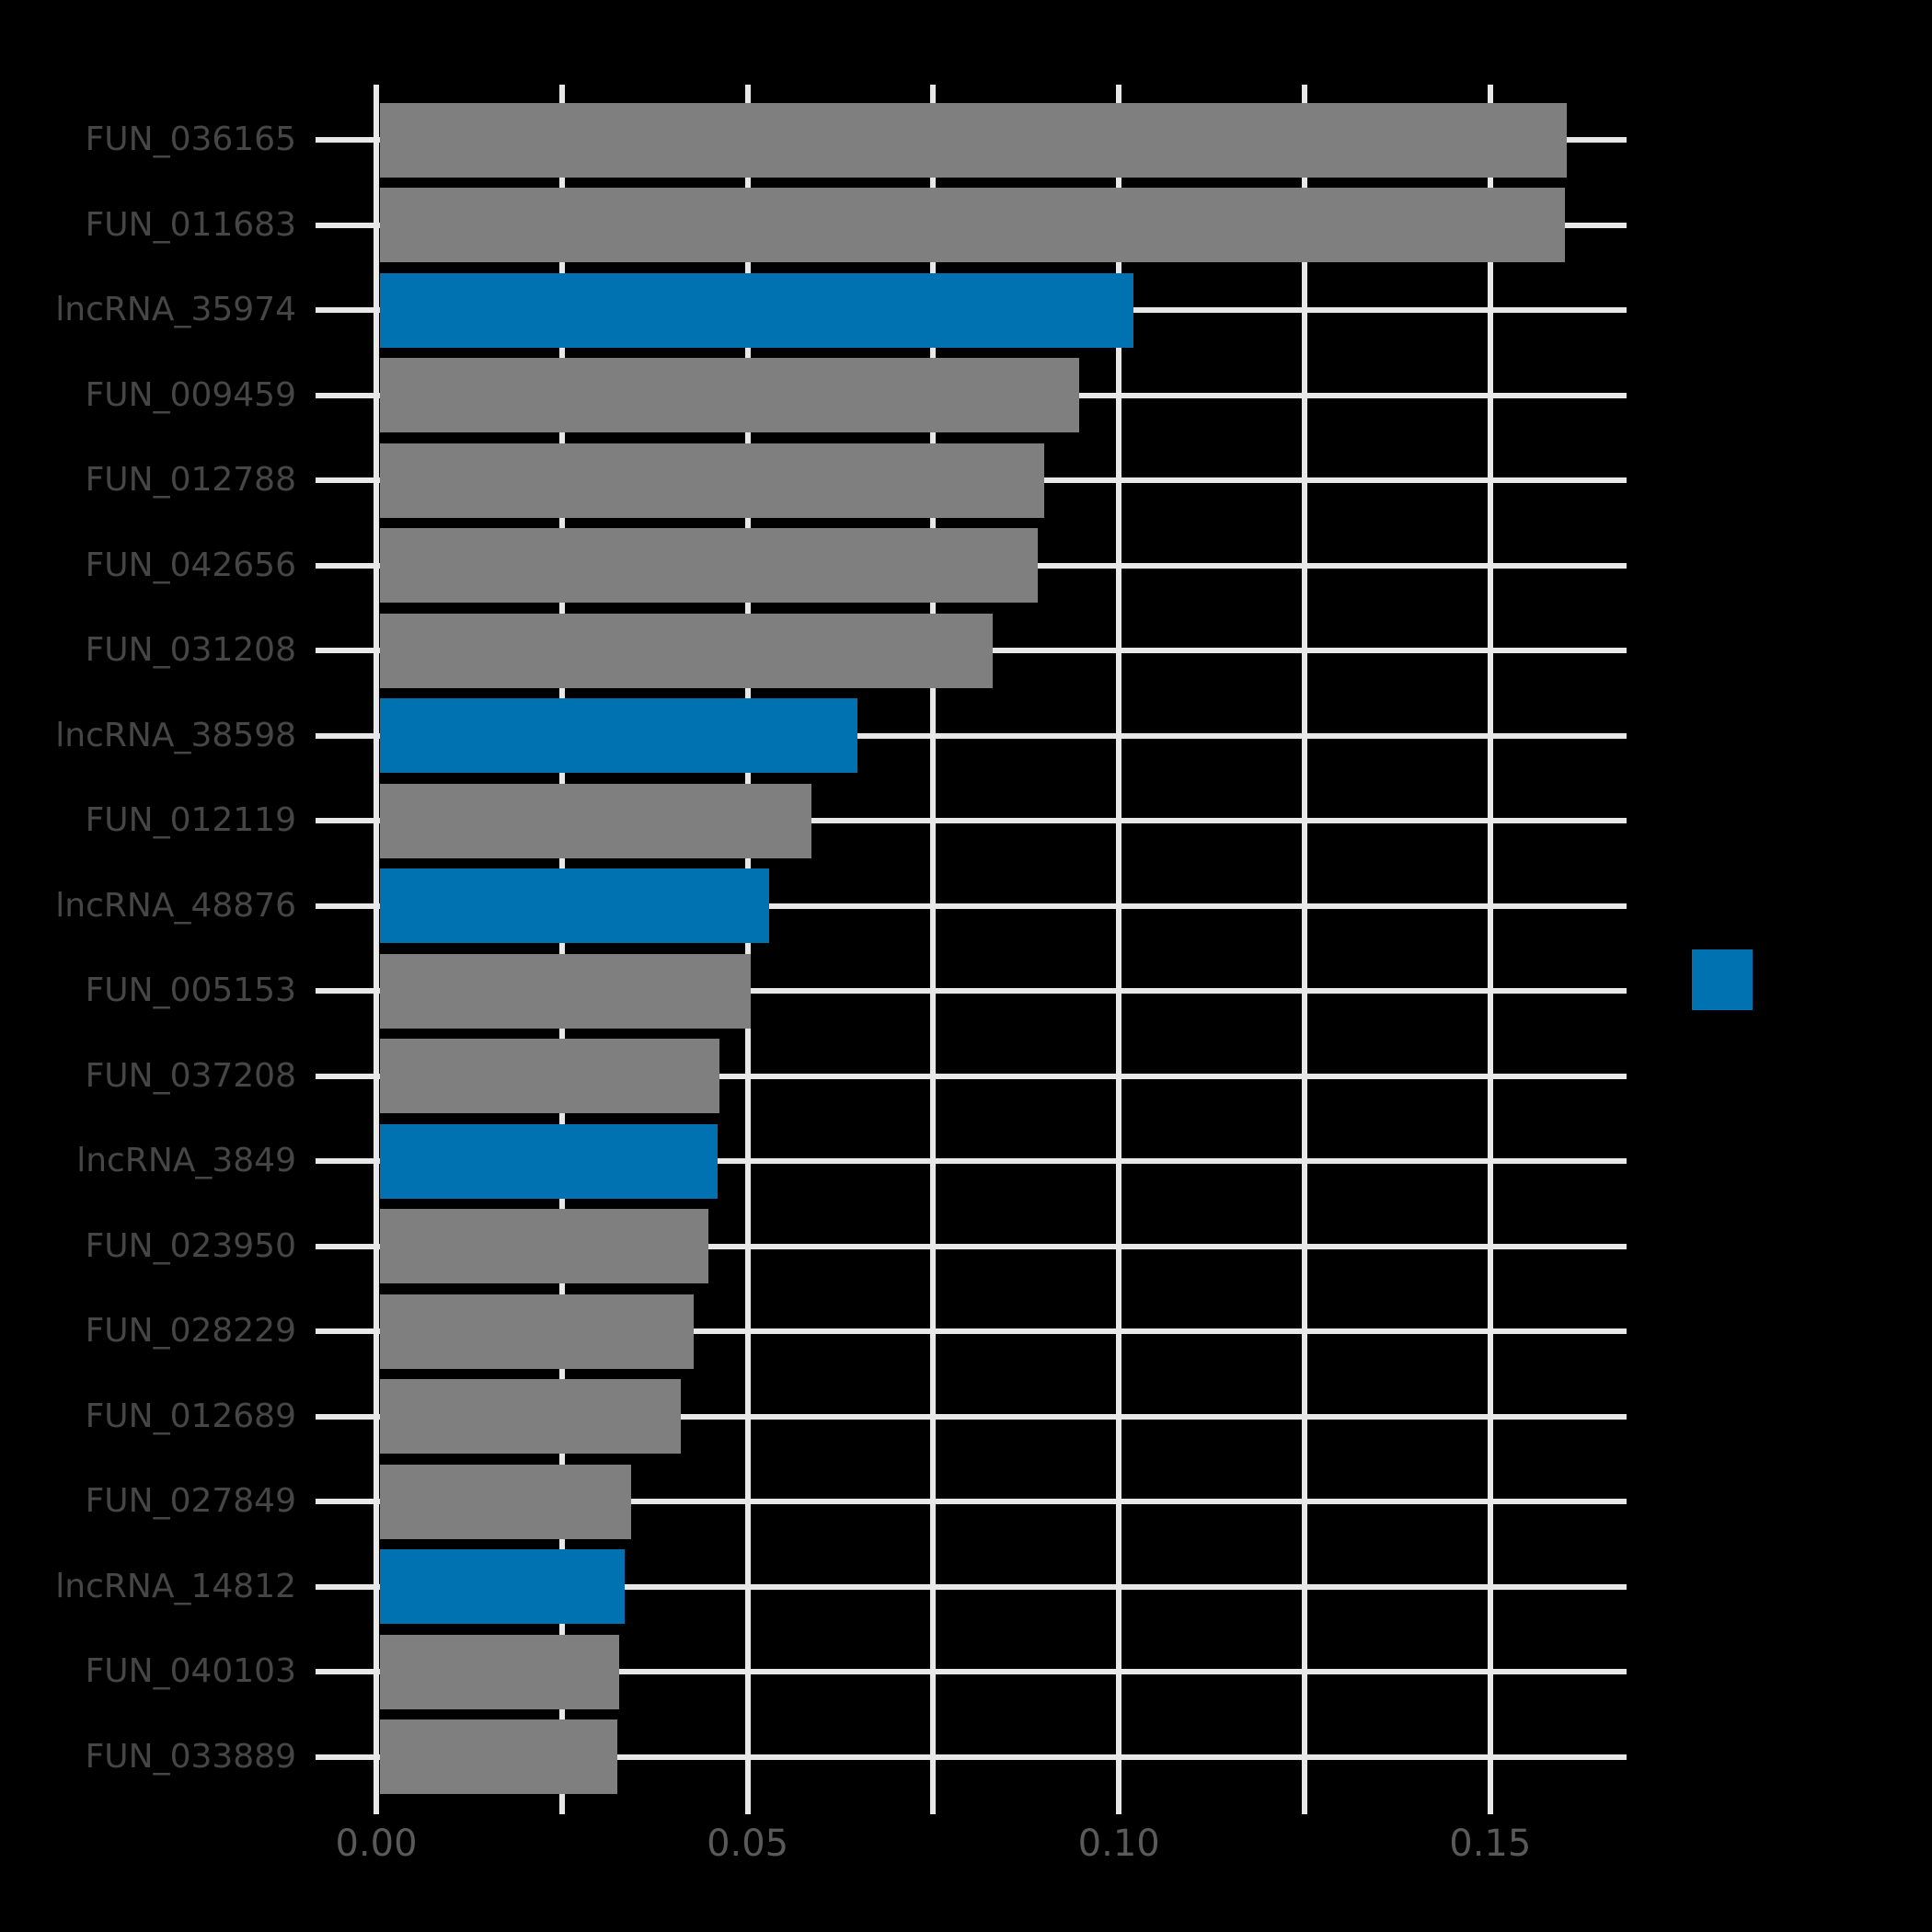 The image size is (1932, 1932). What do you see at coordinates (190, 820) in the screenshot?
I see `y-axis-label: FUN_012119` at bounding box center [190, 820].